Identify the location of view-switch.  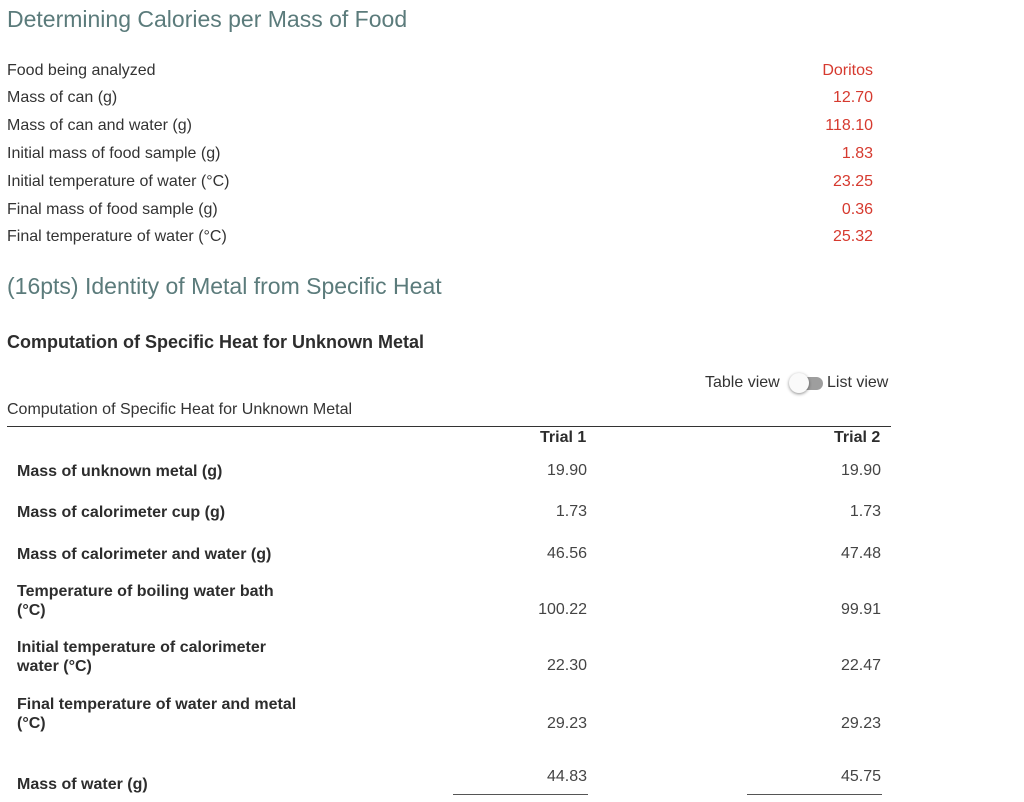
(806, 383).